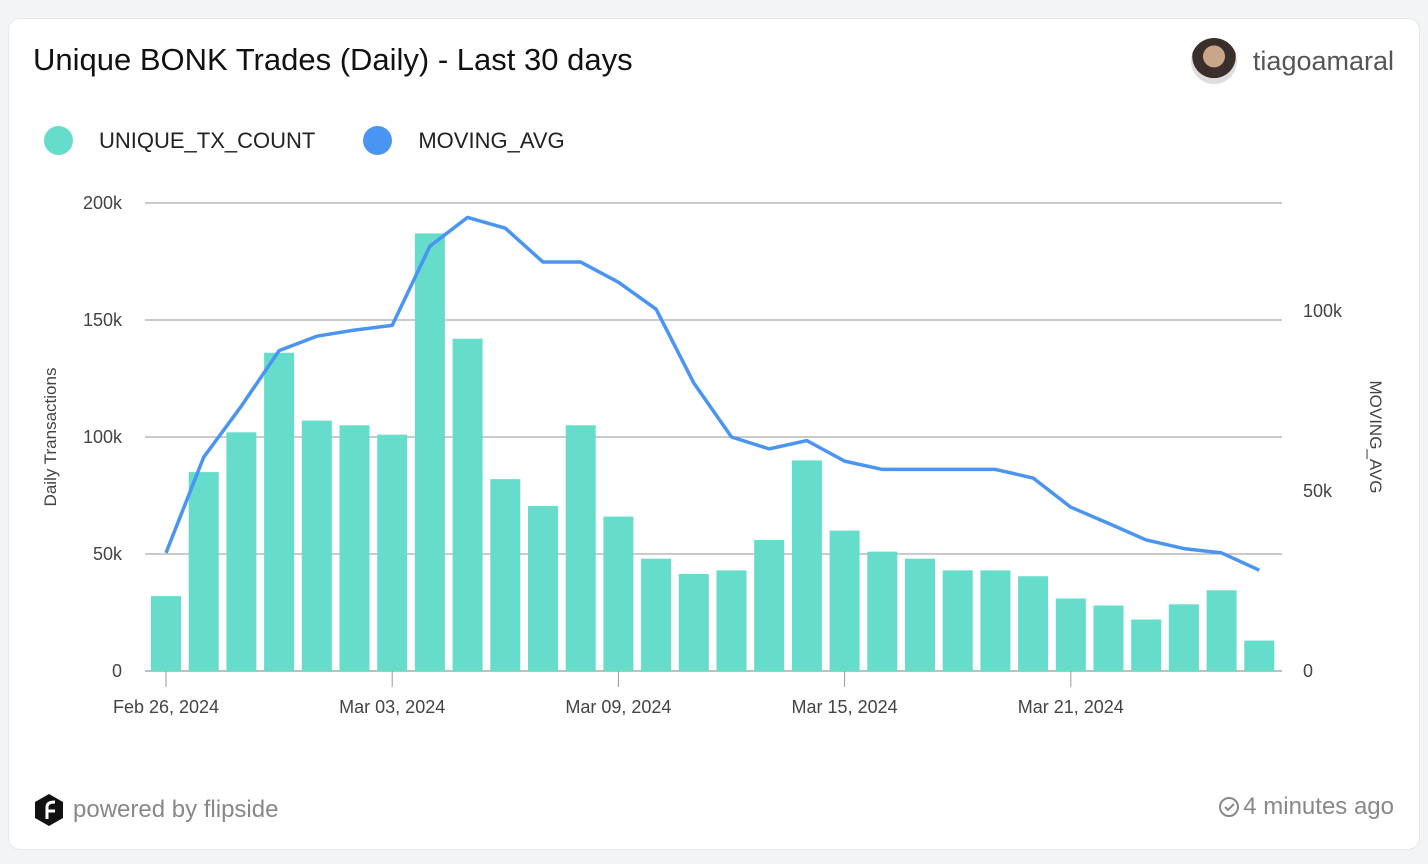  I want to click on y-tick-label: 200k, so click(103, 203).